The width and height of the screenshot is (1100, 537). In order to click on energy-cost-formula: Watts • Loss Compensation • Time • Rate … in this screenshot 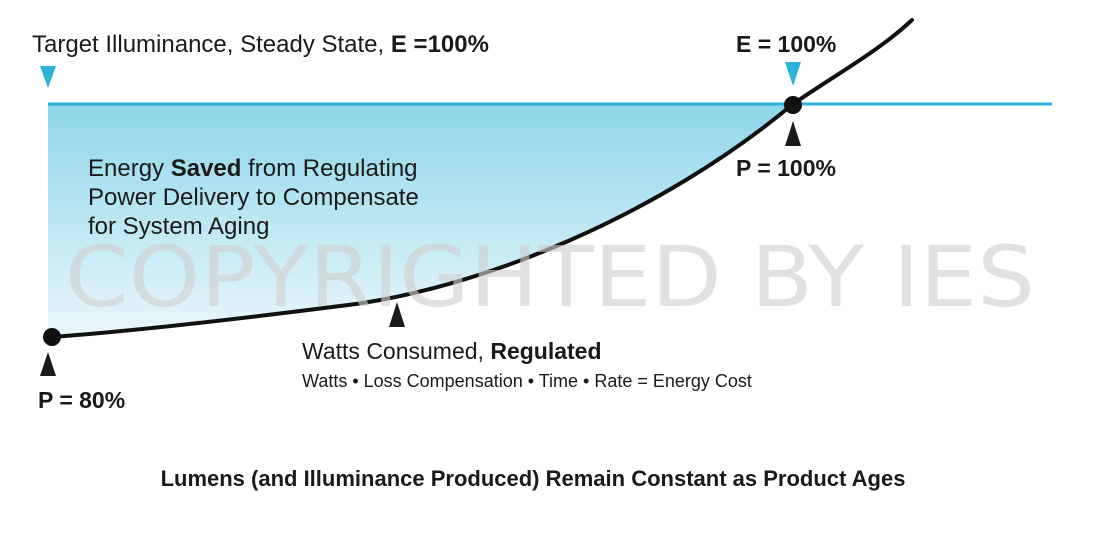, I will do `click(527, 381)`.